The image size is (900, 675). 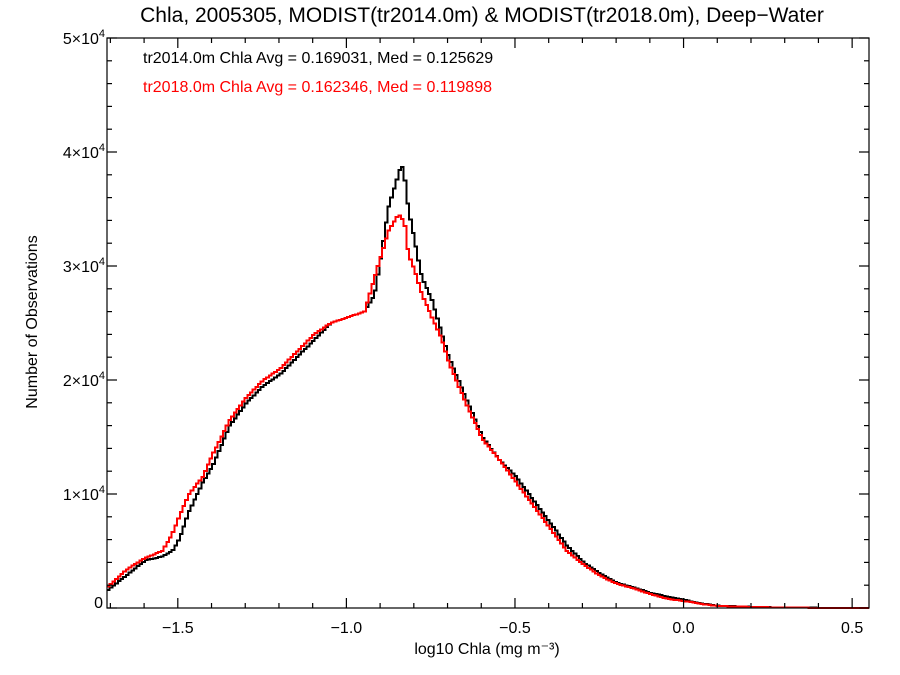 What do you see at coordinates (84, 152) in the screenshot?
I see `y-tick-label: 4×10⁴` at bounding box center [84, 152].